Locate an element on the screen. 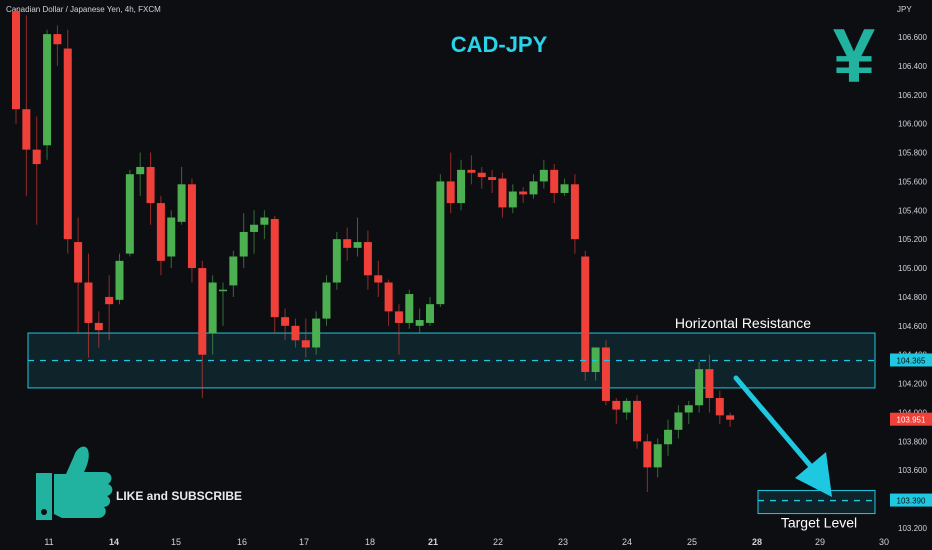  time-tick-label: 14 is located at coordinates (114, 542).